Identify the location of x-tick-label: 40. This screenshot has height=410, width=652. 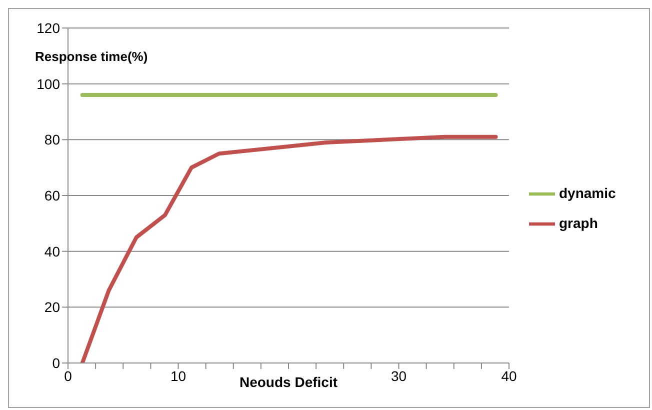
(509, 376).